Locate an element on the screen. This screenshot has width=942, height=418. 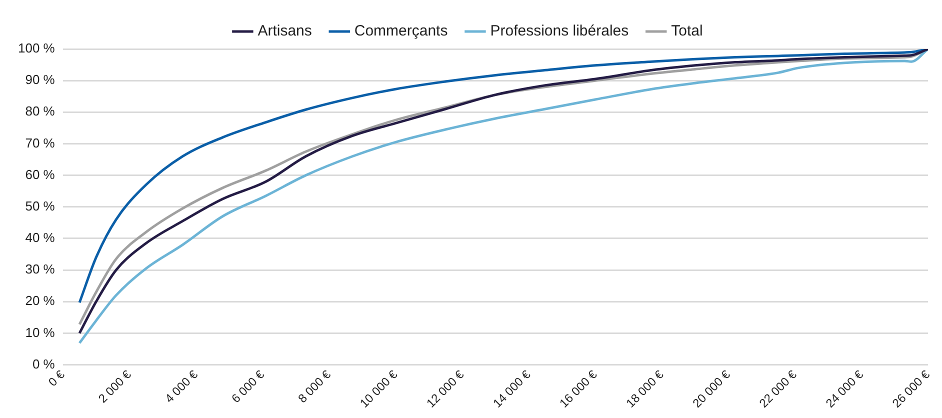
y-tick-label: 70 % is located at coordinates (40, 142).